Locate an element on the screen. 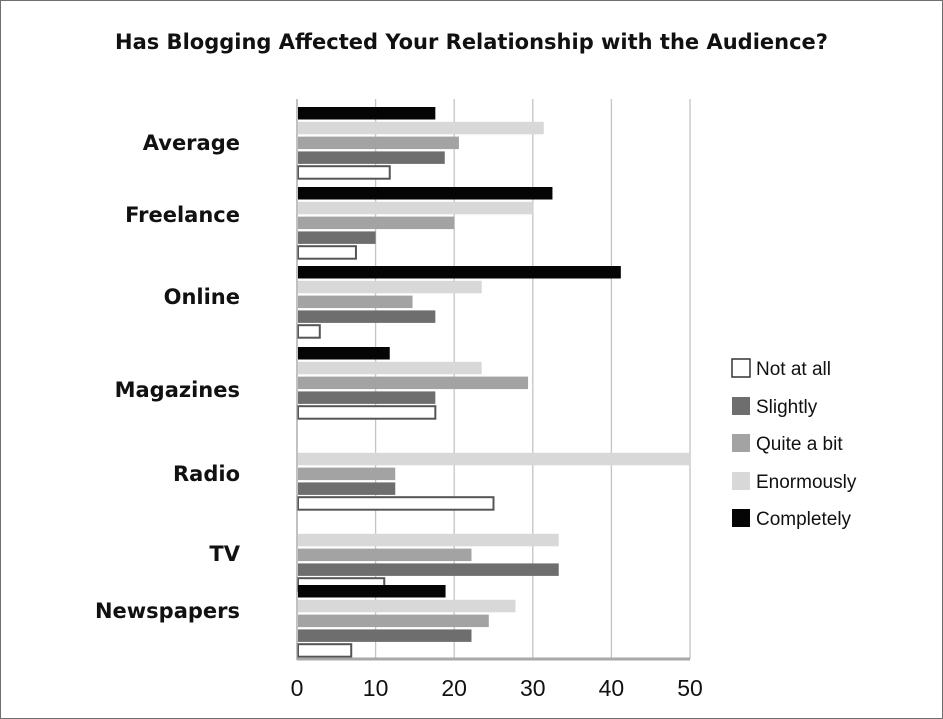 Image resolution: width=943 pixels, height=719 pixels. legend-label-completely: Completely is located at coordinates (804, 519).